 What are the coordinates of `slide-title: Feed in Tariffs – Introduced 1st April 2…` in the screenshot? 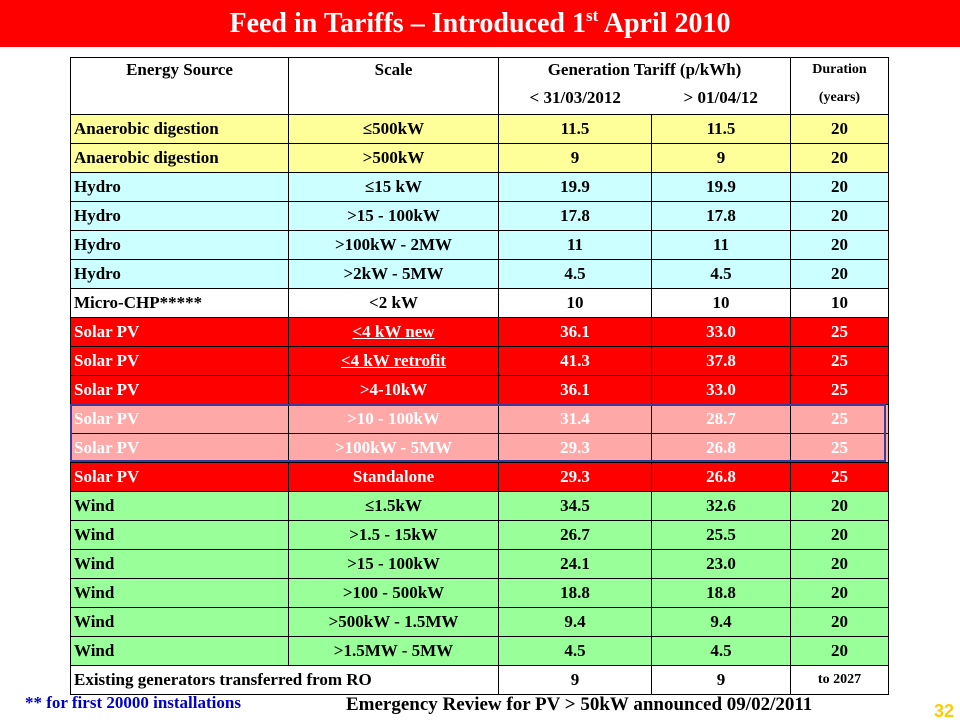 It's located at (480, 23).